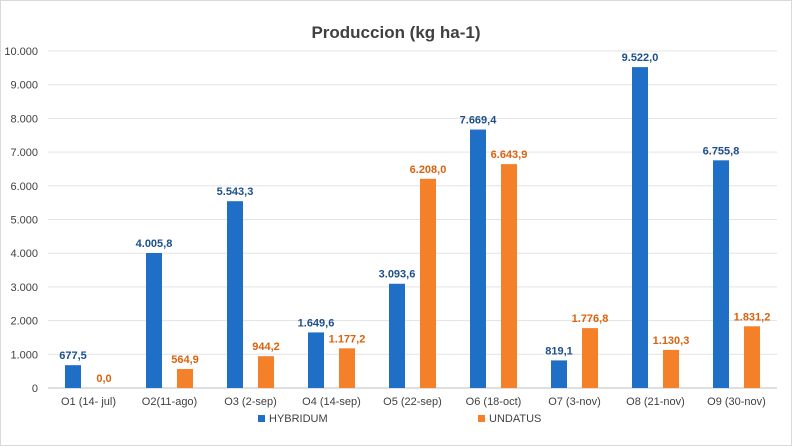 This screenshot has width=792, height=446. Describe the element at coordinates (235, 192) in the screenshot. I see `data-label-hybridum: 5.543,3` at that location.